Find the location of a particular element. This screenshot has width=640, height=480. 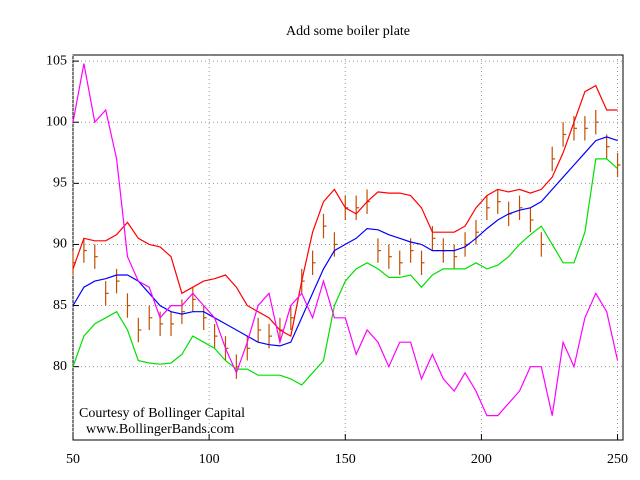

x-tick-label: 200 is located at coordinates (481, 459).